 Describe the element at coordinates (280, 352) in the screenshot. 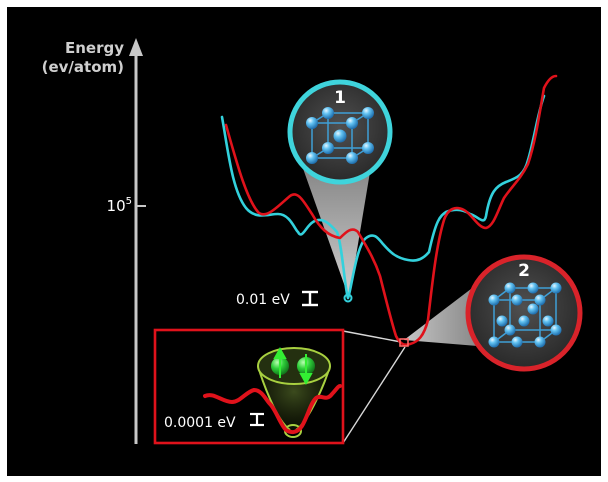

I see `spin-up-arrow-icon` at that location.